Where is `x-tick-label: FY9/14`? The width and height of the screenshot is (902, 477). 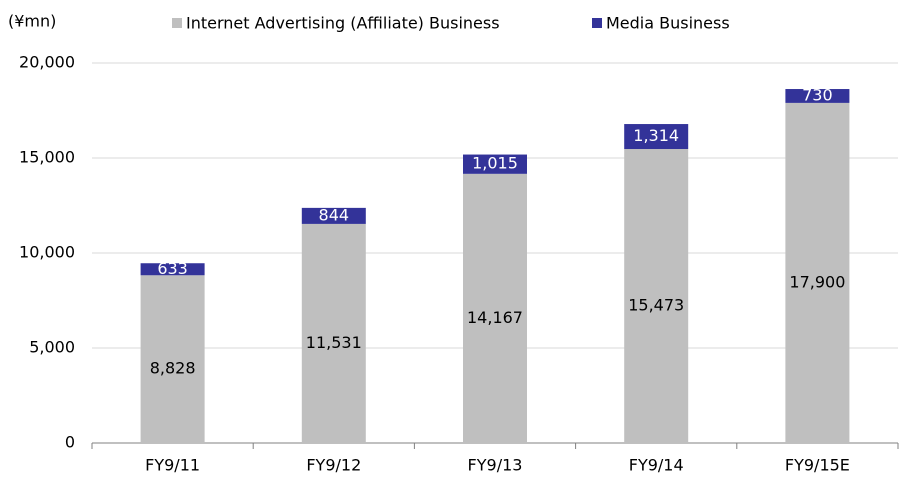 x-tick-label: FY9/14 is located at coordinates (656, 465).